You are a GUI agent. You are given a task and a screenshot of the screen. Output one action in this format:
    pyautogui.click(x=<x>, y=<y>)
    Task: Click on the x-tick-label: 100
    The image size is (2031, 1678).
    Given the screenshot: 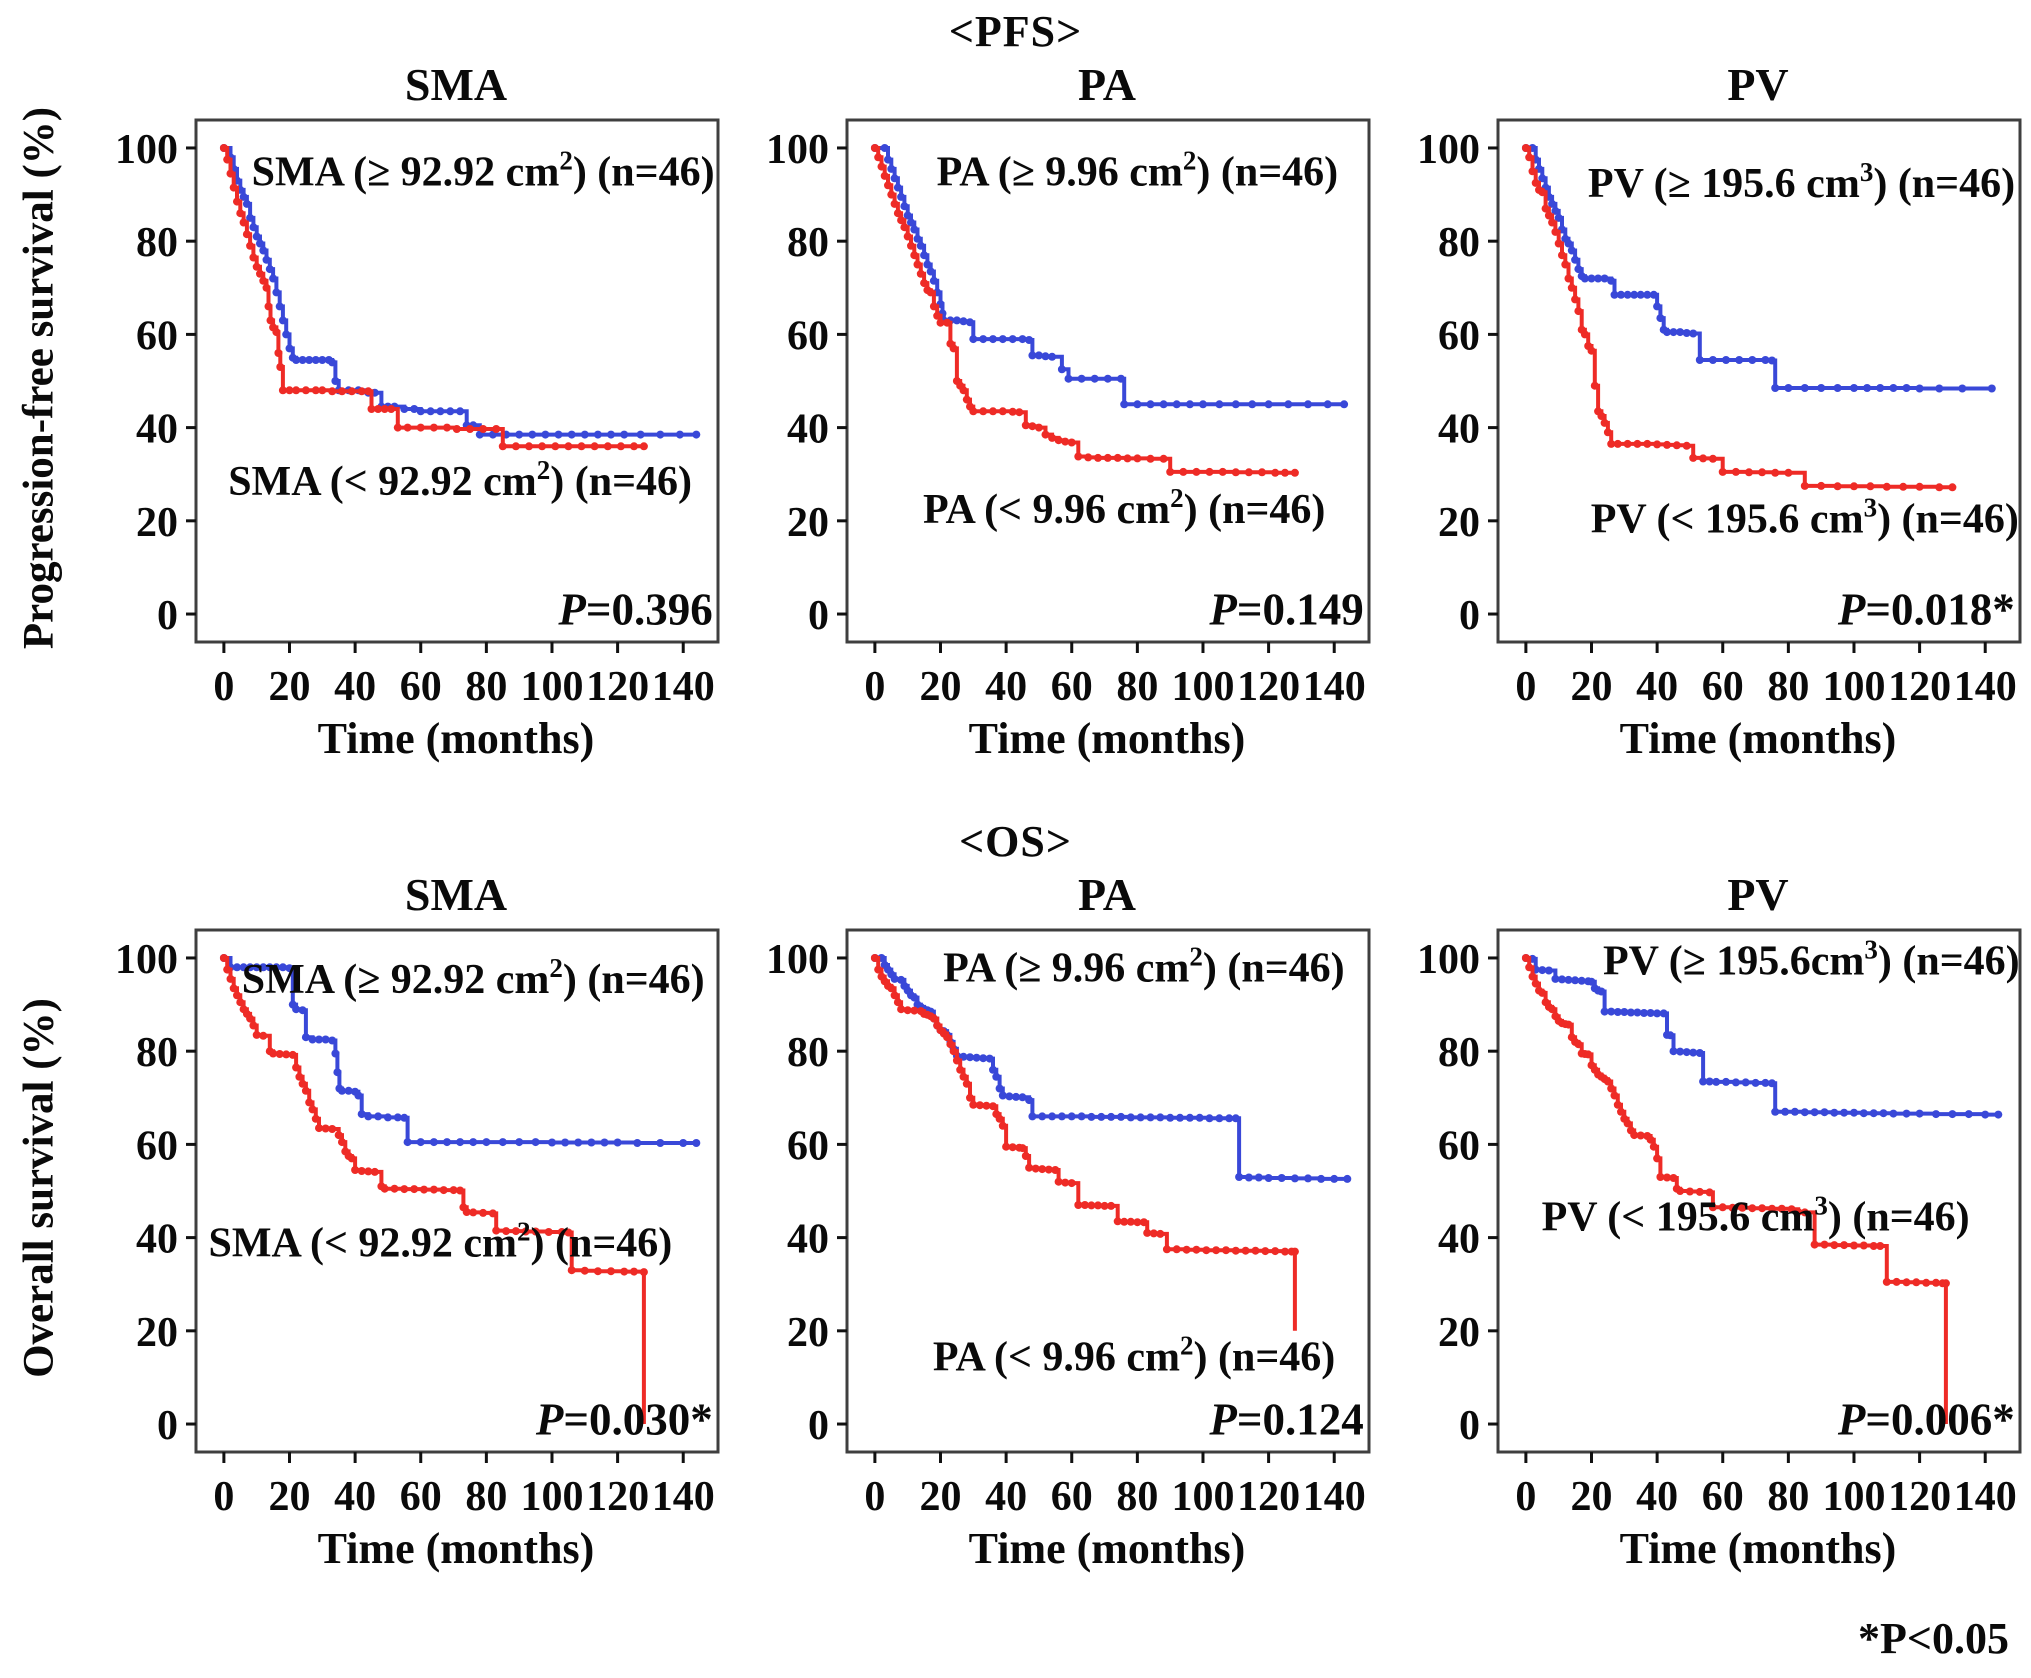 What is the action you would take?
    pyautogui.click(x=1853, y=1497)
    